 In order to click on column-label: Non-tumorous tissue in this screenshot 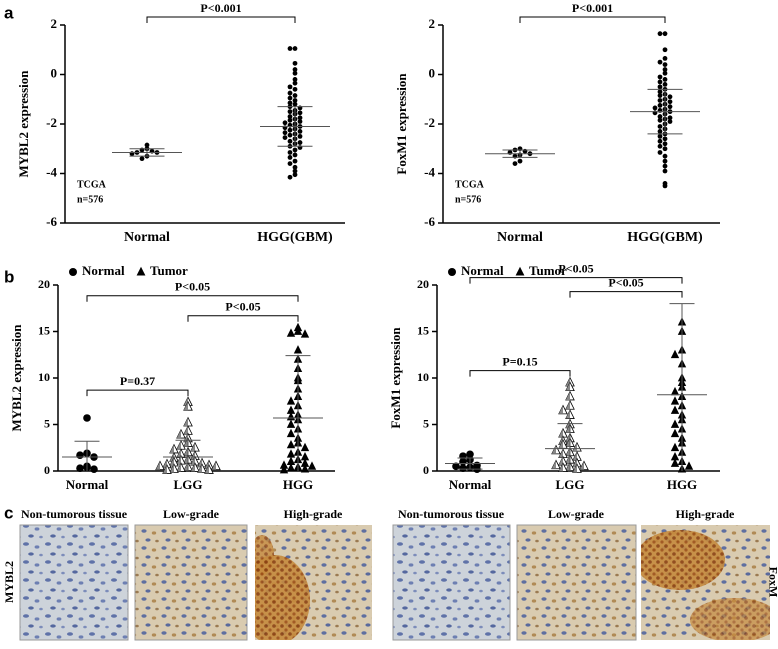, I will do `click(451, 514)`.